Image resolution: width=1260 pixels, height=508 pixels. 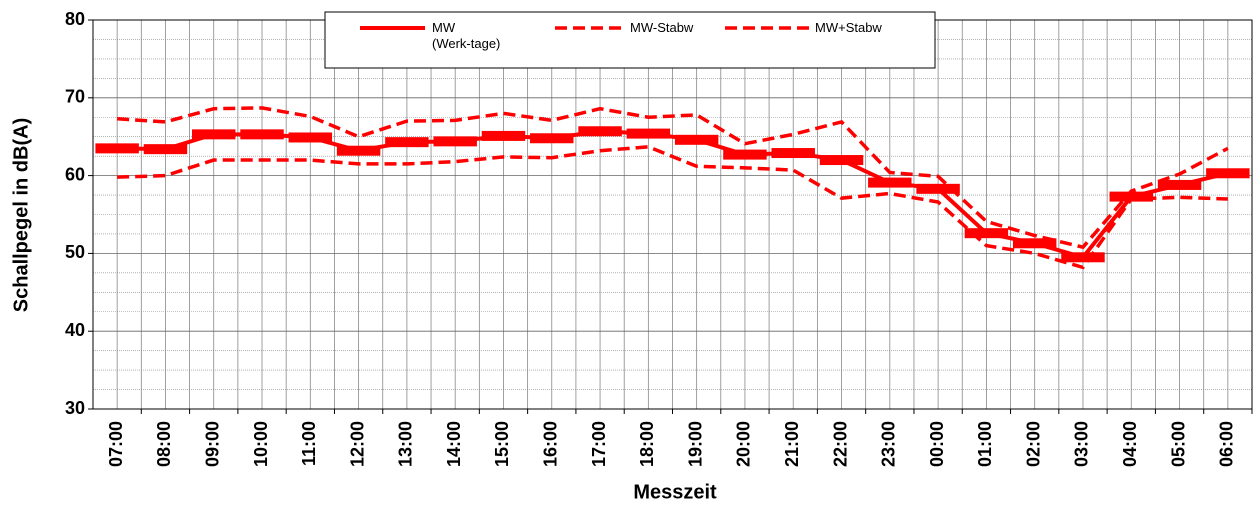 I want to click on x-tick-label: 10:00, so click(x=261, y=444).